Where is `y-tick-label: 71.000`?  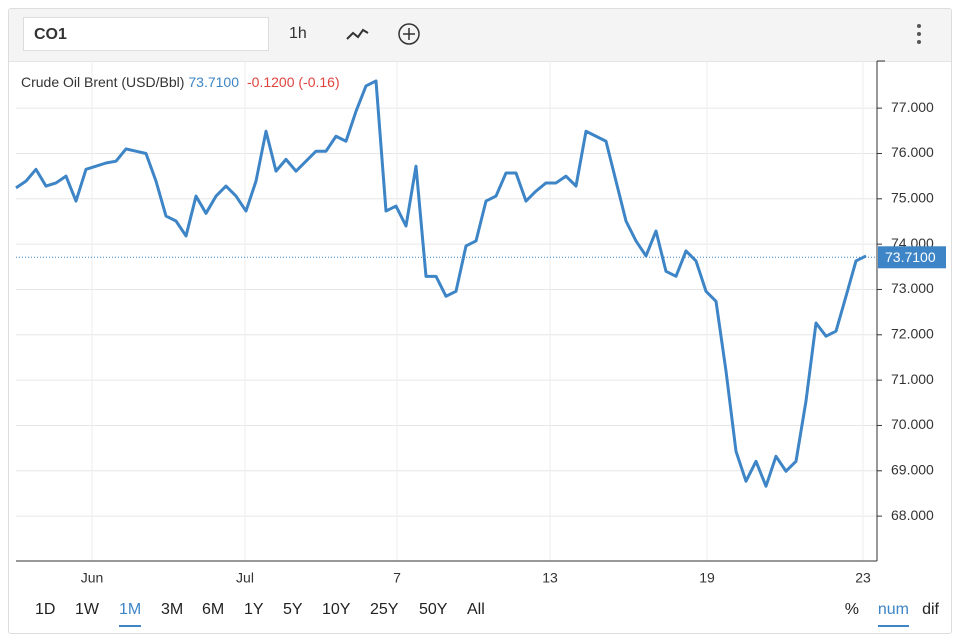 y-tick-label: 71.000 is located at coordinates (912, 379).